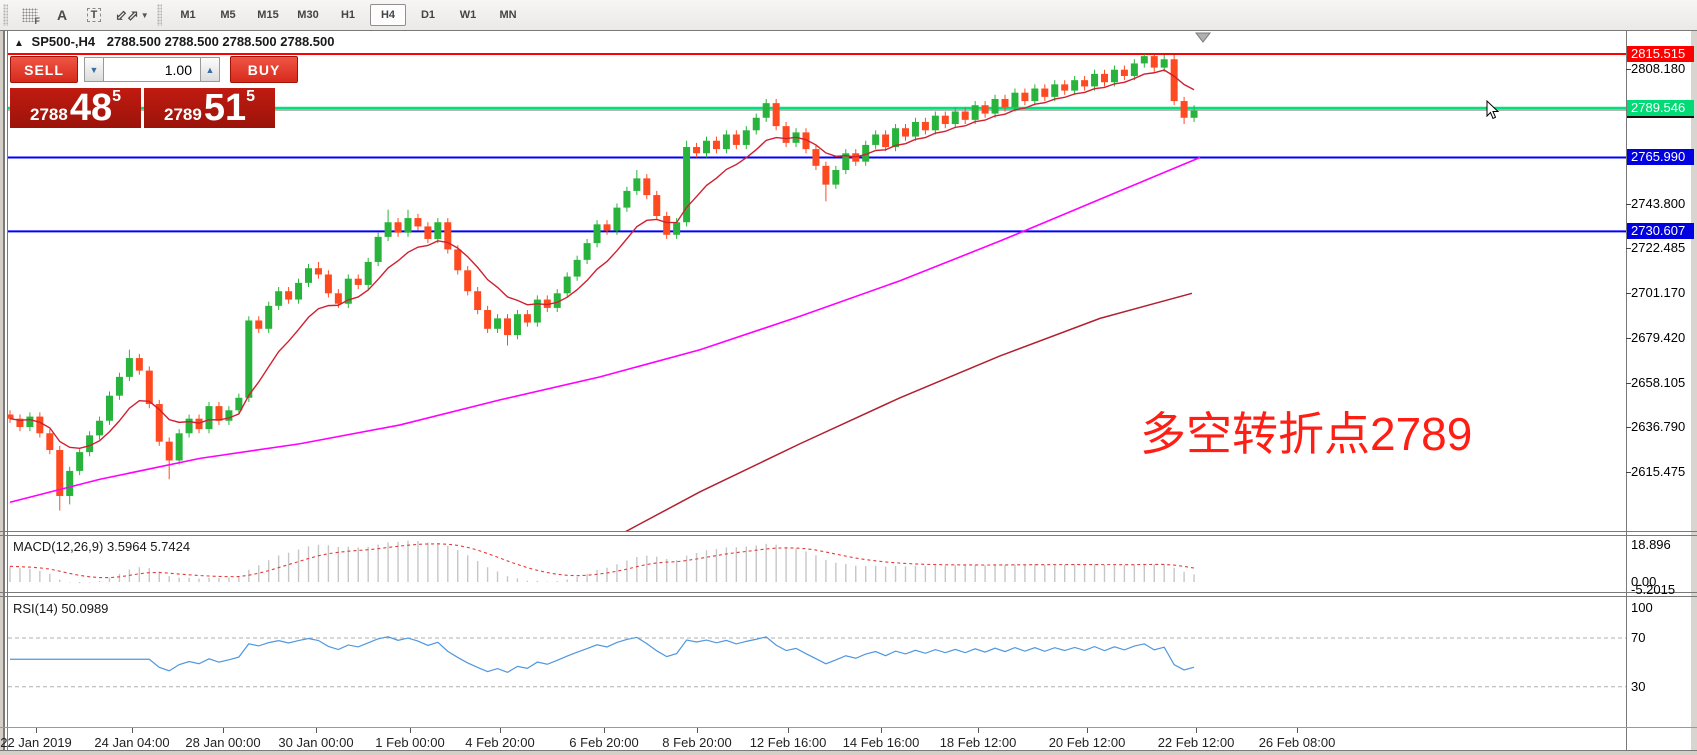 Image resolution: width=1697 pixels, height=755 pixels. What do you see at coordinates (144, 15) in the screenshot?
I see `dropdown-caret-icon: ▼` at bounding box center [144, 15].